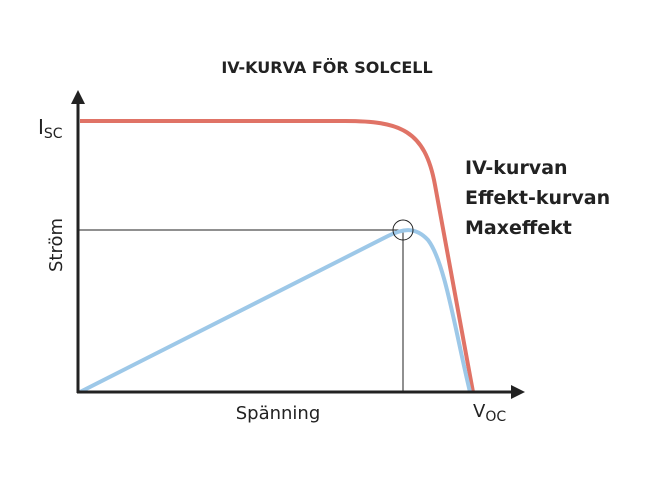 This screenshot has height=477, width=655. Describe the element at coordinates (278, 413) in the screenshot. I see `x-axis-label: Spänning` at that location.